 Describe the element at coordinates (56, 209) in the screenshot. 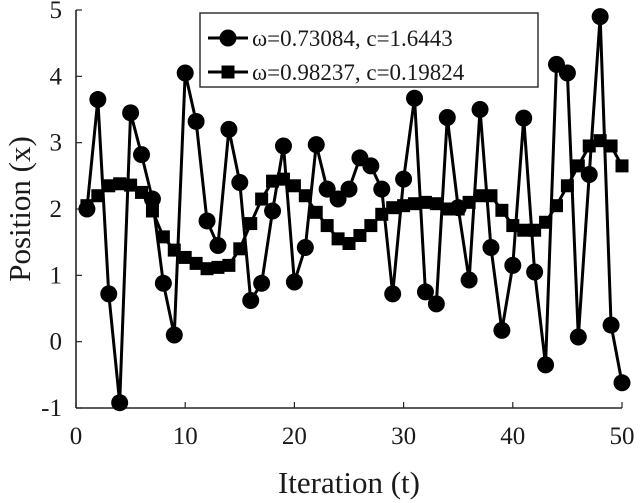

I see `y-tick-label: 2` at that location.